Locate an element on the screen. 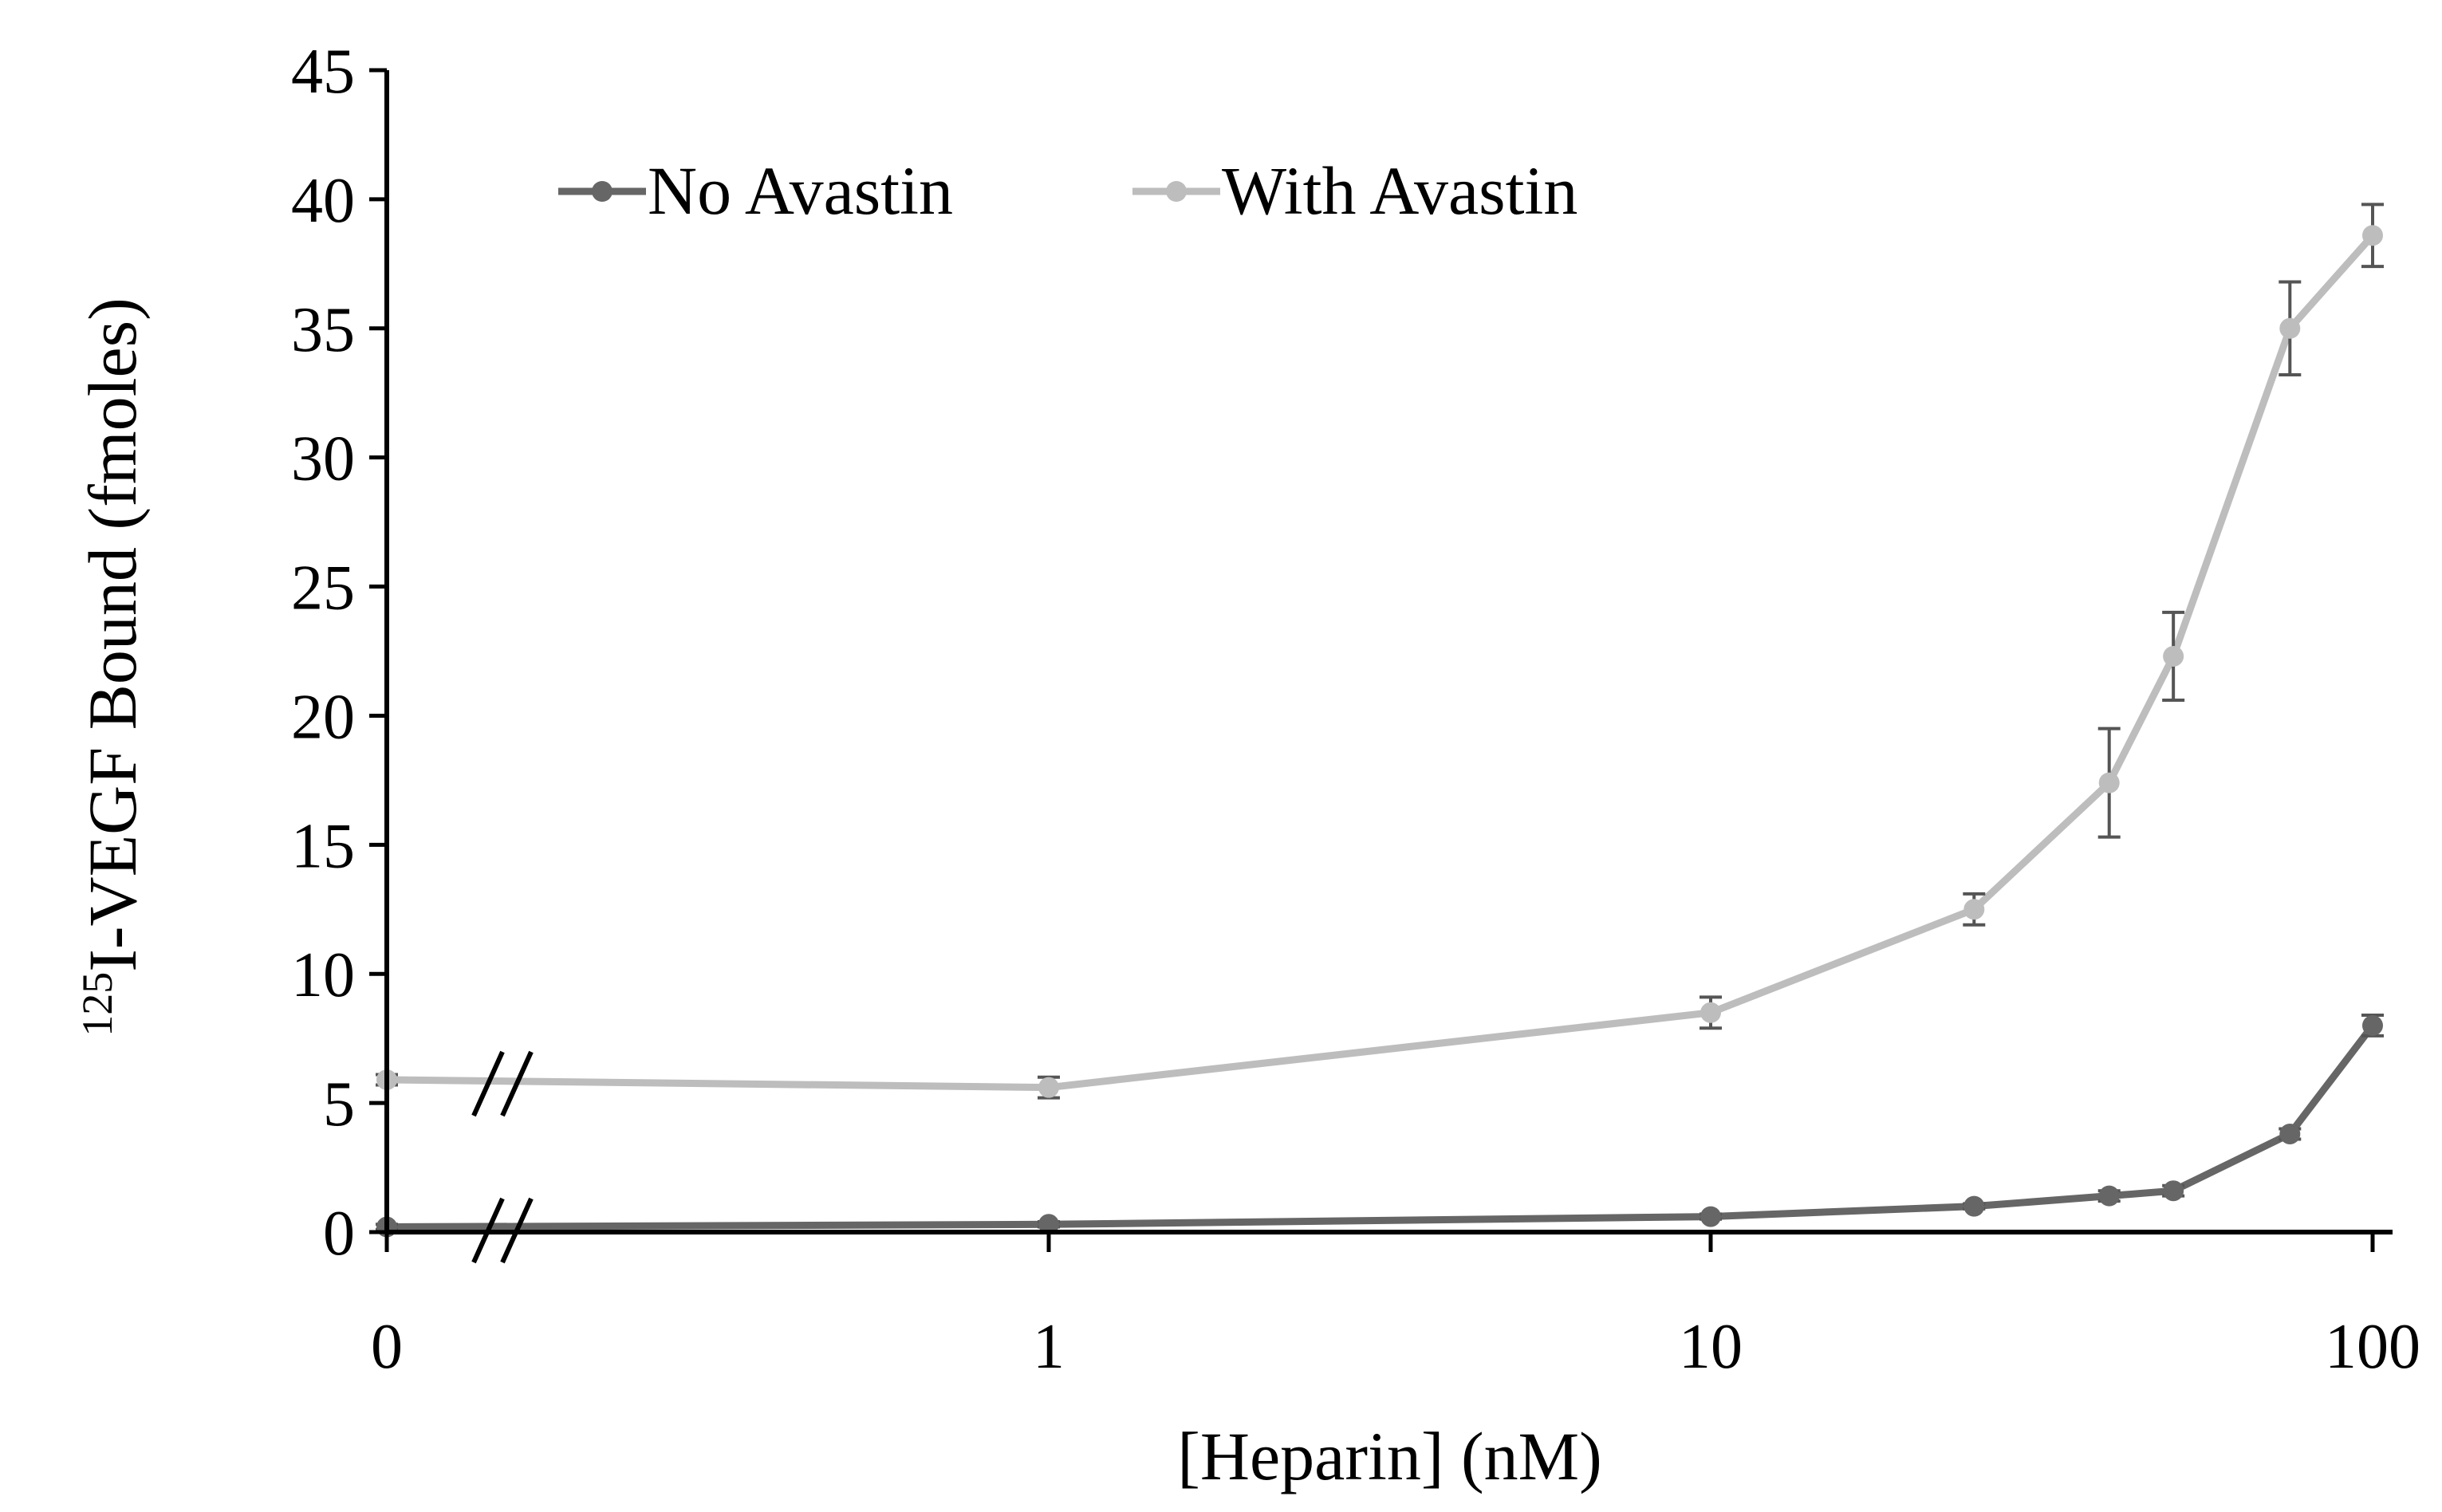  y-ticks: 0 5 10 15 20 25 30 35 40 45 is located at coordinates (339, 653).